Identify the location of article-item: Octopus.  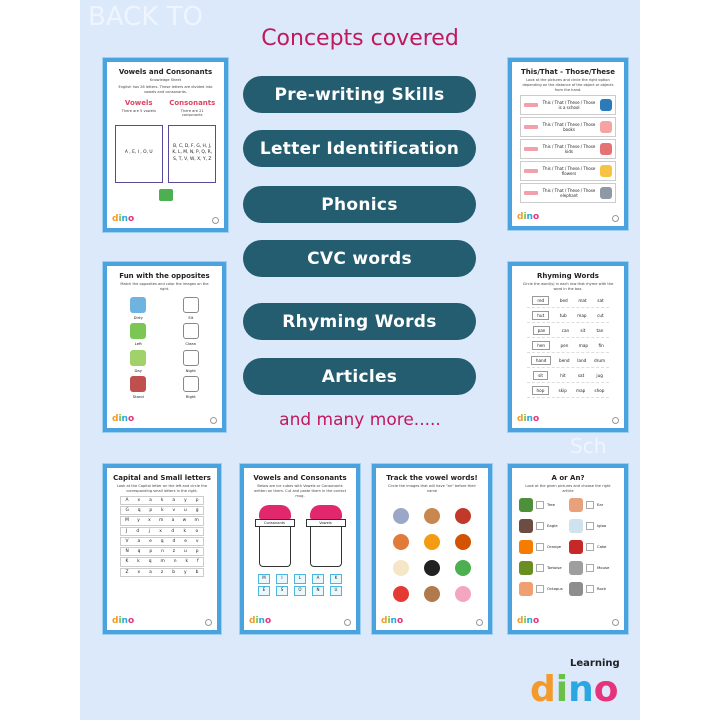
(543, 588).